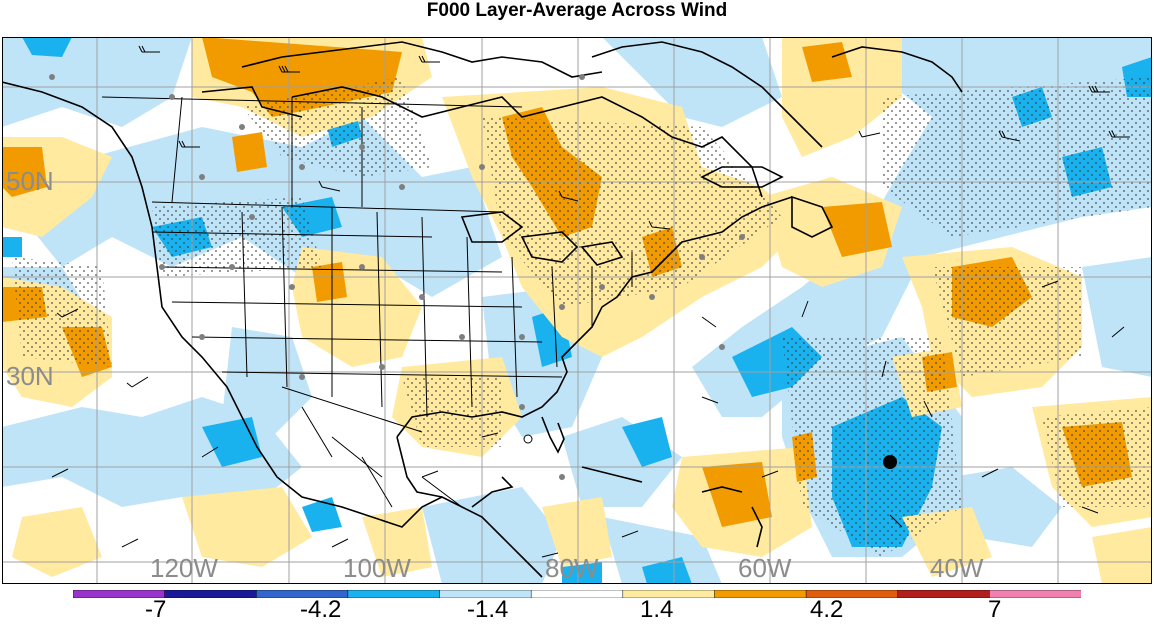  I want to click on lon-label-60w: 60W, so click(765, 568).